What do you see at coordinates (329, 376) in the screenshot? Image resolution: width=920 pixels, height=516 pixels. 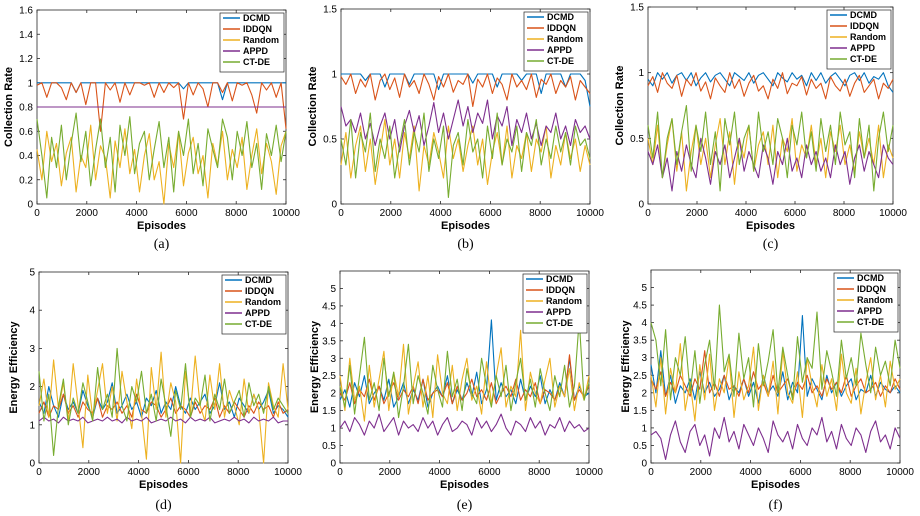 I see `y-tick-label: 2.5` at bounding box center [329, 376].